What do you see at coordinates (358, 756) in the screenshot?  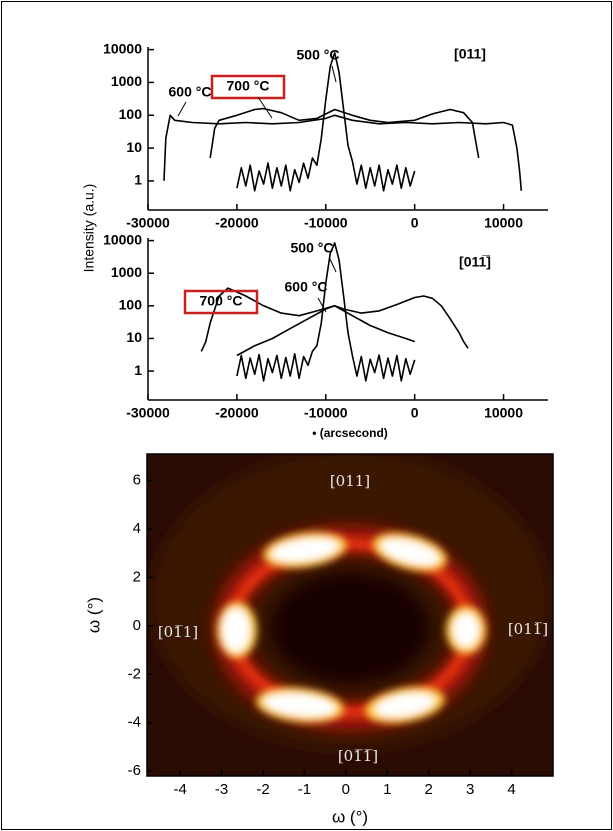 I see `annotation: [01̅1̅]` at bounding box center [358, 756].